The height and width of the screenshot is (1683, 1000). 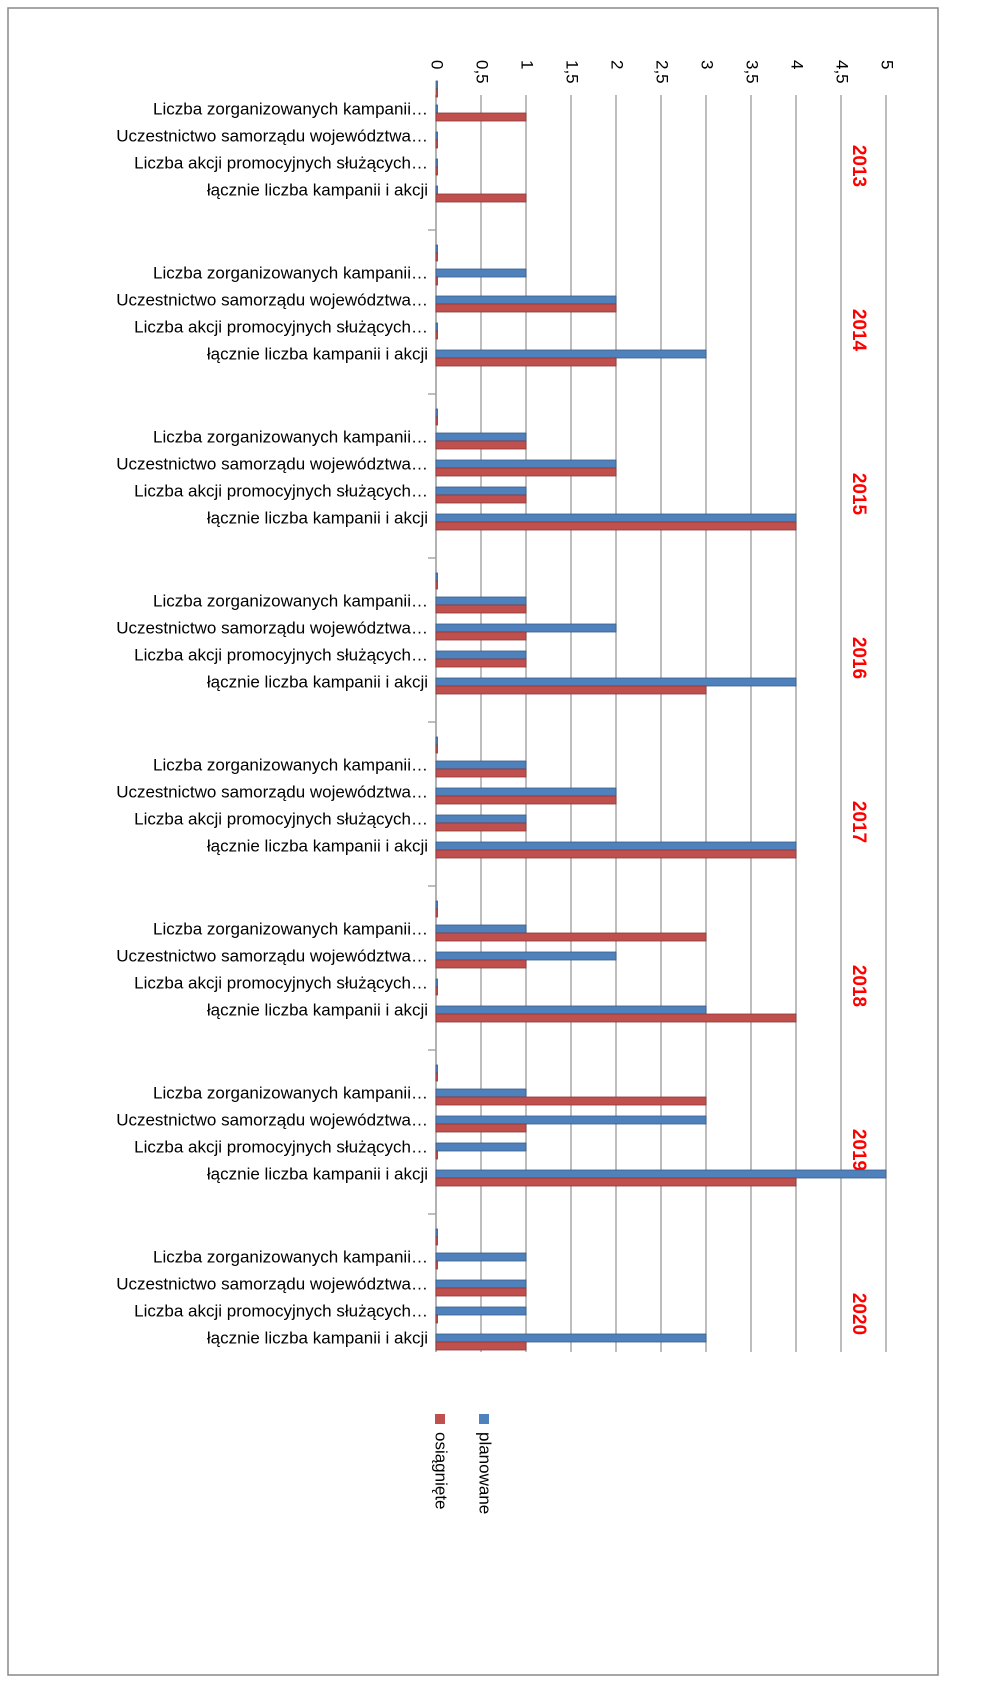 I want to click on x-tick-label: 3, so click(x=707, y=64).